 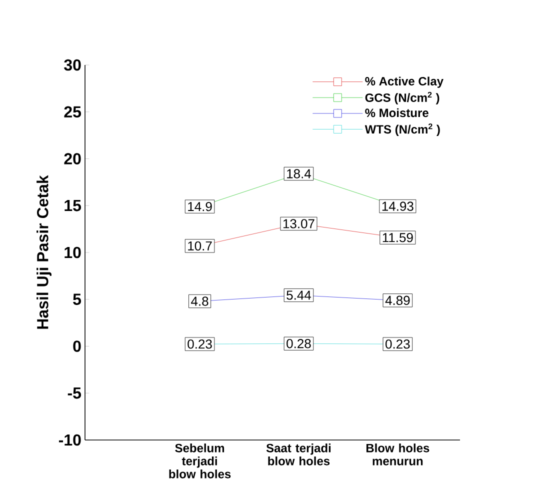 I want to click on y-tick-label: 20, so click(x=72, y=158).